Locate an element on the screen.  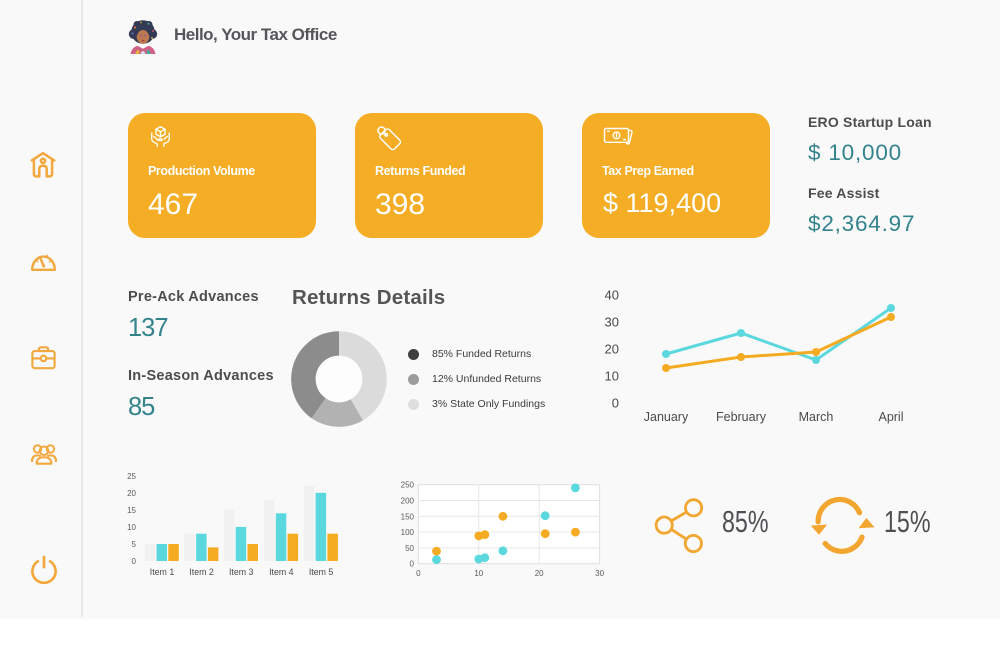
svg-text: Item 2 is located at coordinates (201, 572).